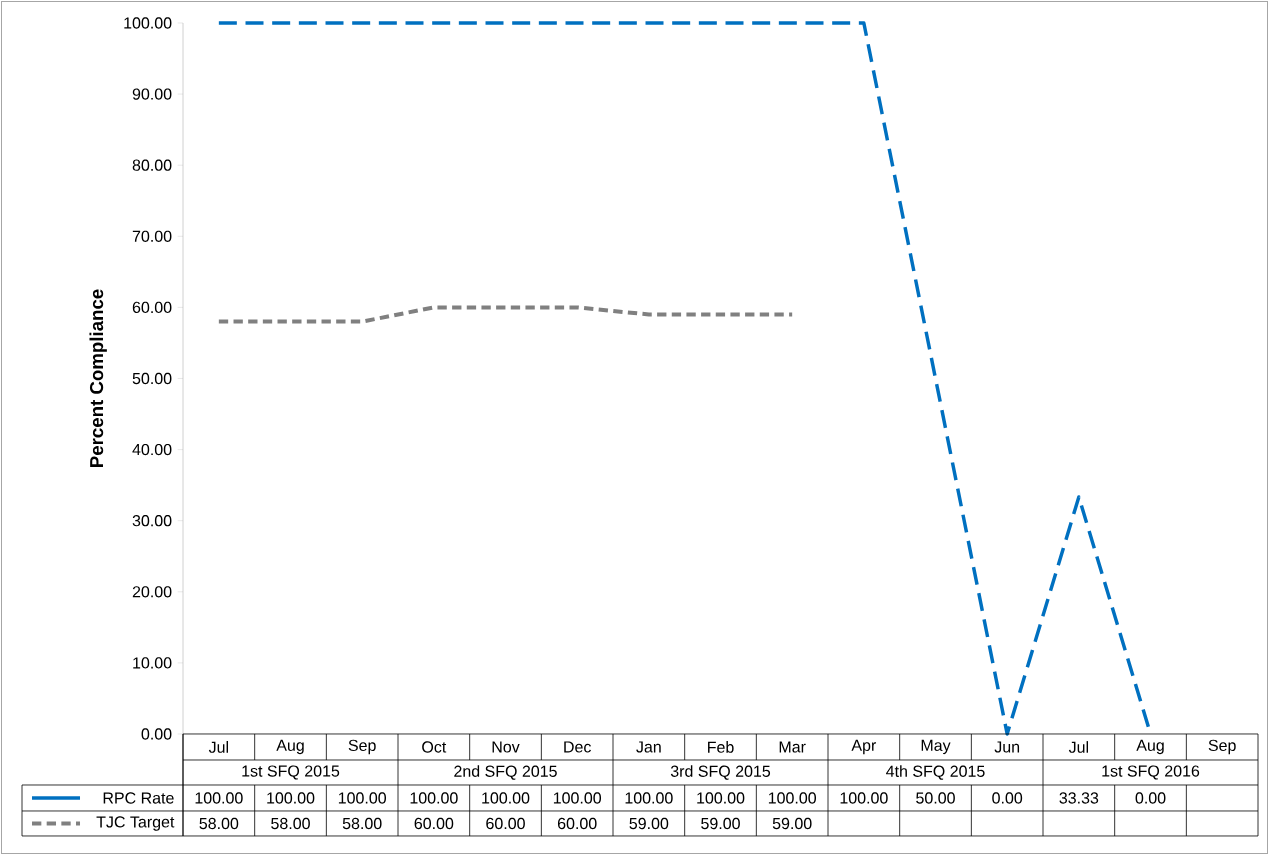 The width and height of the screenshot is (1269, 855). What do you see at coordinates (152, 378) in the screenshot?
I see `y-tick-label: 50.00` at bounding box center [152, 378].